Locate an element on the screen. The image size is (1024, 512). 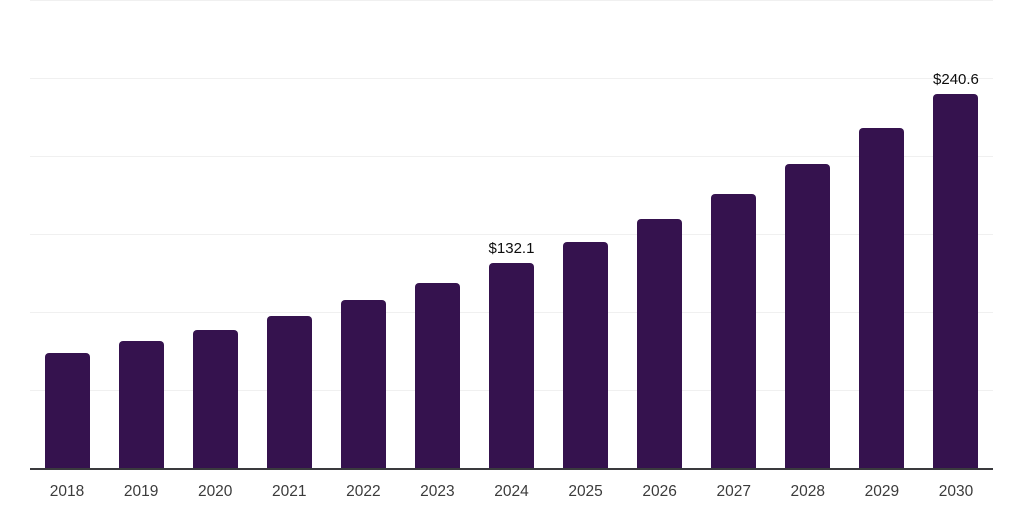
bar-2030 is located at coordinates (956, 281).